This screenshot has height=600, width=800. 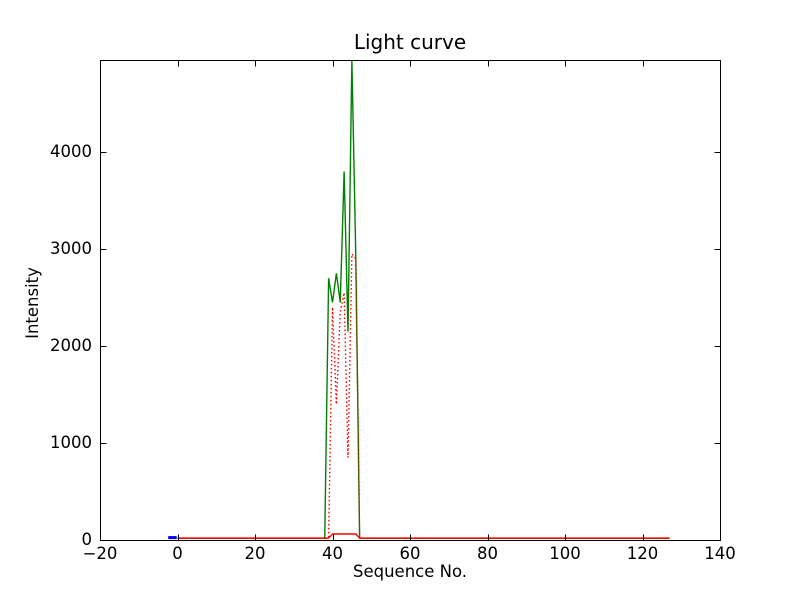 I want to click on chart-title: Light curve, so click(x=410, y=42).